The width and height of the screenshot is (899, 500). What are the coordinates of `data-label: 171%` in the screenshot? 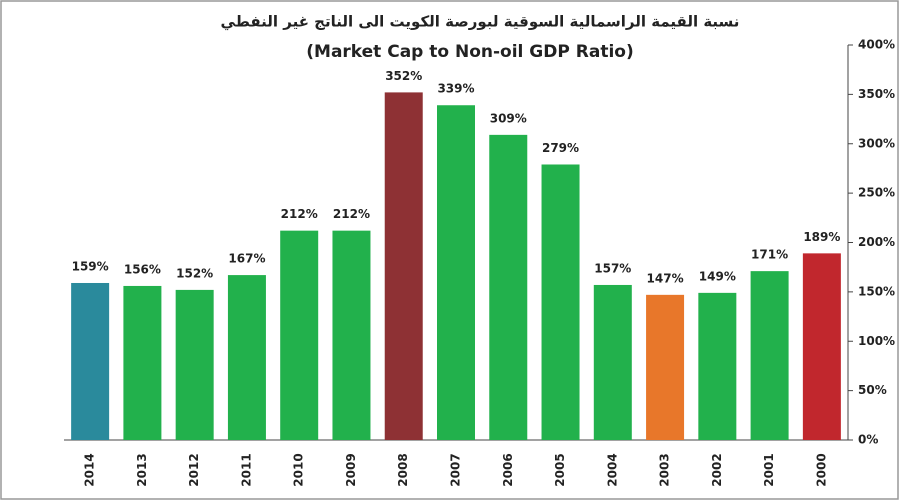 It's located at (769, 255).